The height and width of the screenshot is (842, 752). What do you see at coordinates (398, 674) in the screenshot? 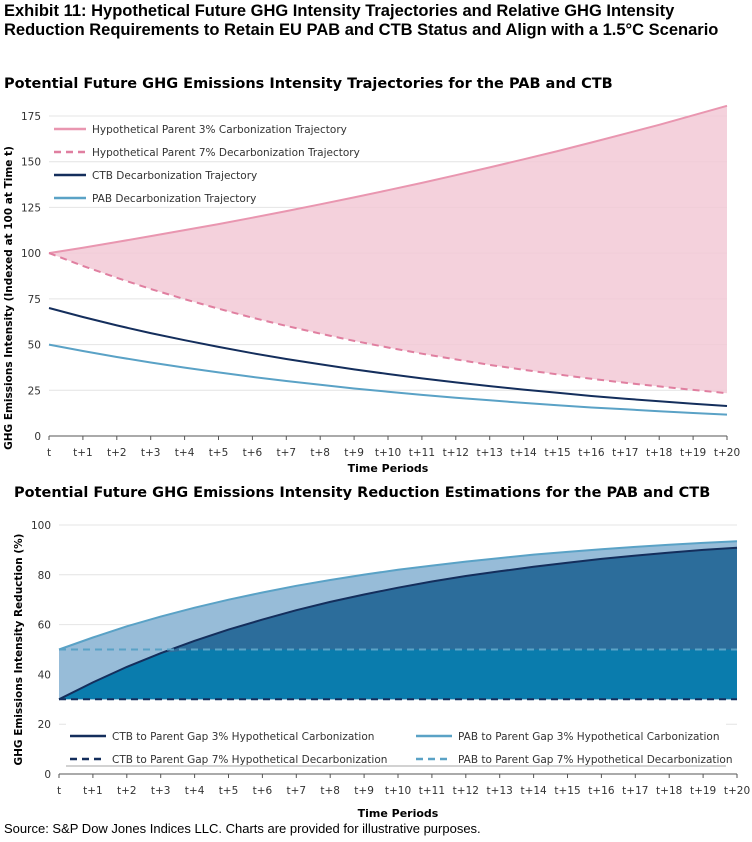
I see `area-decarbonization-band` at bounding box center [398, 674].